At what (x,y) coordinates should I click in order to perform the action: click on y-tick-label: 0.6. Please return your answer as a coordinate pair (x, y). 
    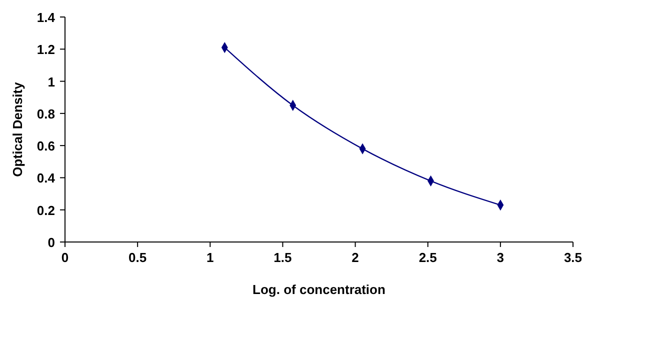
    Looking at the image, I should click on (45, 146).